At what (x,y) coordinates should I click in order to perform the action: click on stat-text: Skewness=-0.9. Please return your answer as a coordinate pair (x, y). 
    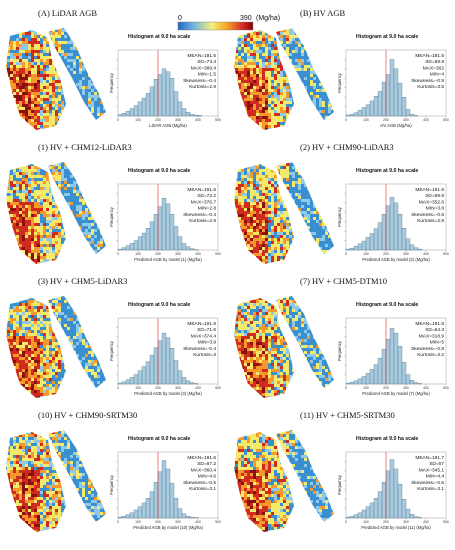
    Looking at the image, I should click on (427, 81).